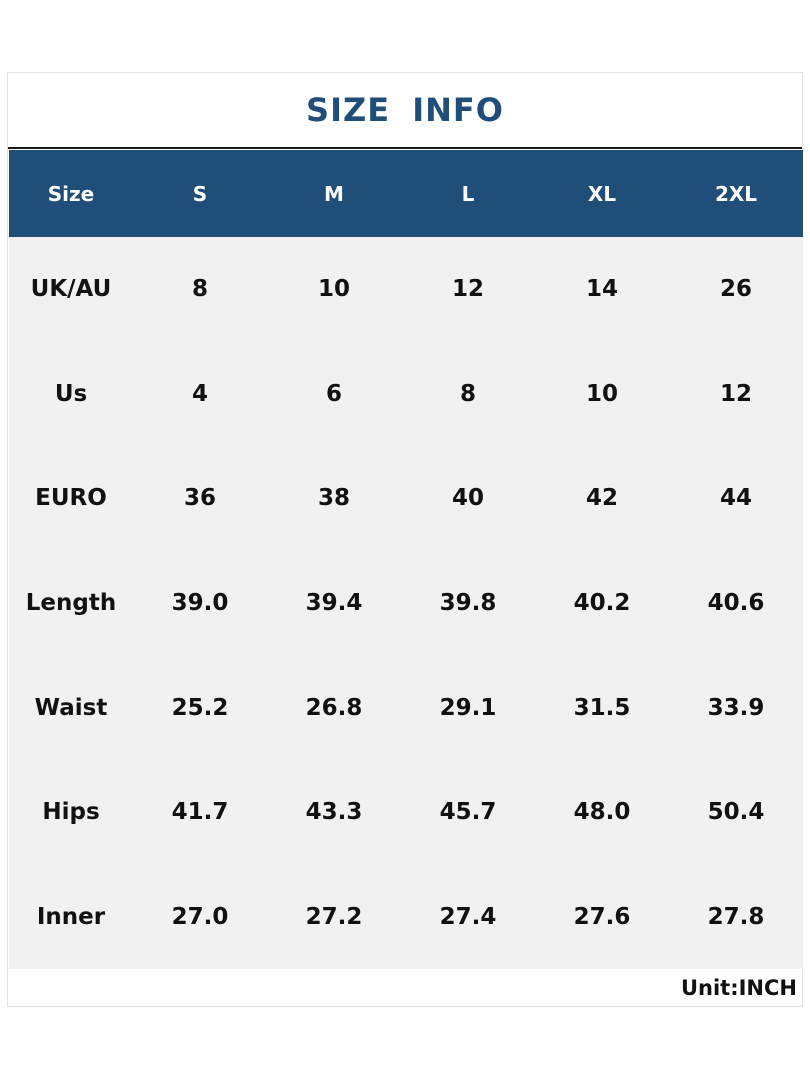 The image size is (810, 1080). What do you see at coordinates (735, 289) in the screenshot?
I see `table-cell: 26` at bounding box center [735, 289].